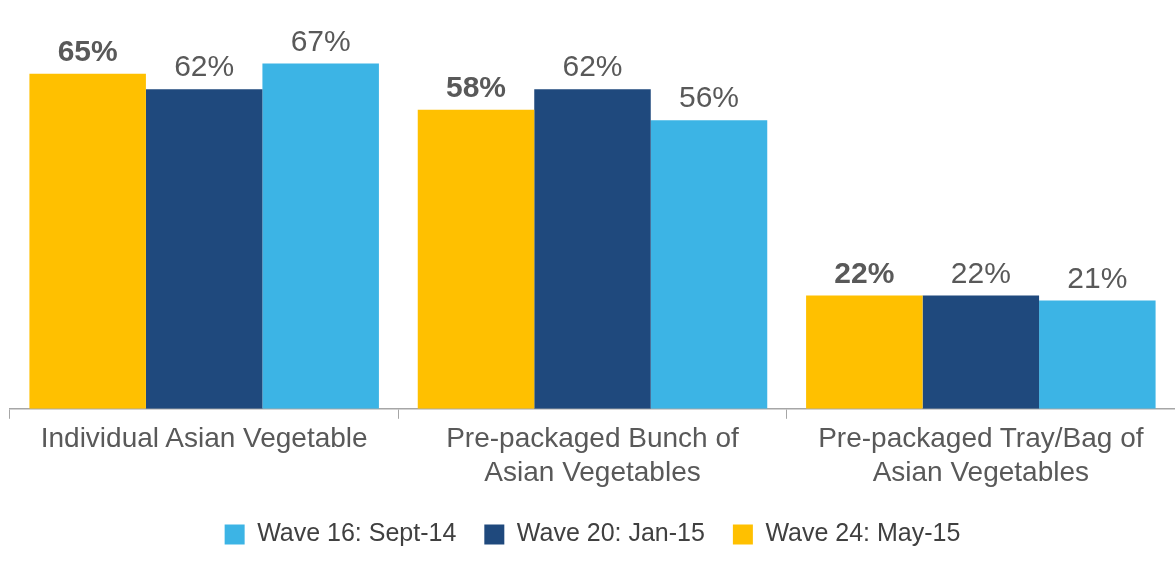 The width and height of the screenshot is (1175, 577). What do you see at coordinates (320, 40) in the screenshot?
I see `data-label: 67%` at bounding box center [320, 40].